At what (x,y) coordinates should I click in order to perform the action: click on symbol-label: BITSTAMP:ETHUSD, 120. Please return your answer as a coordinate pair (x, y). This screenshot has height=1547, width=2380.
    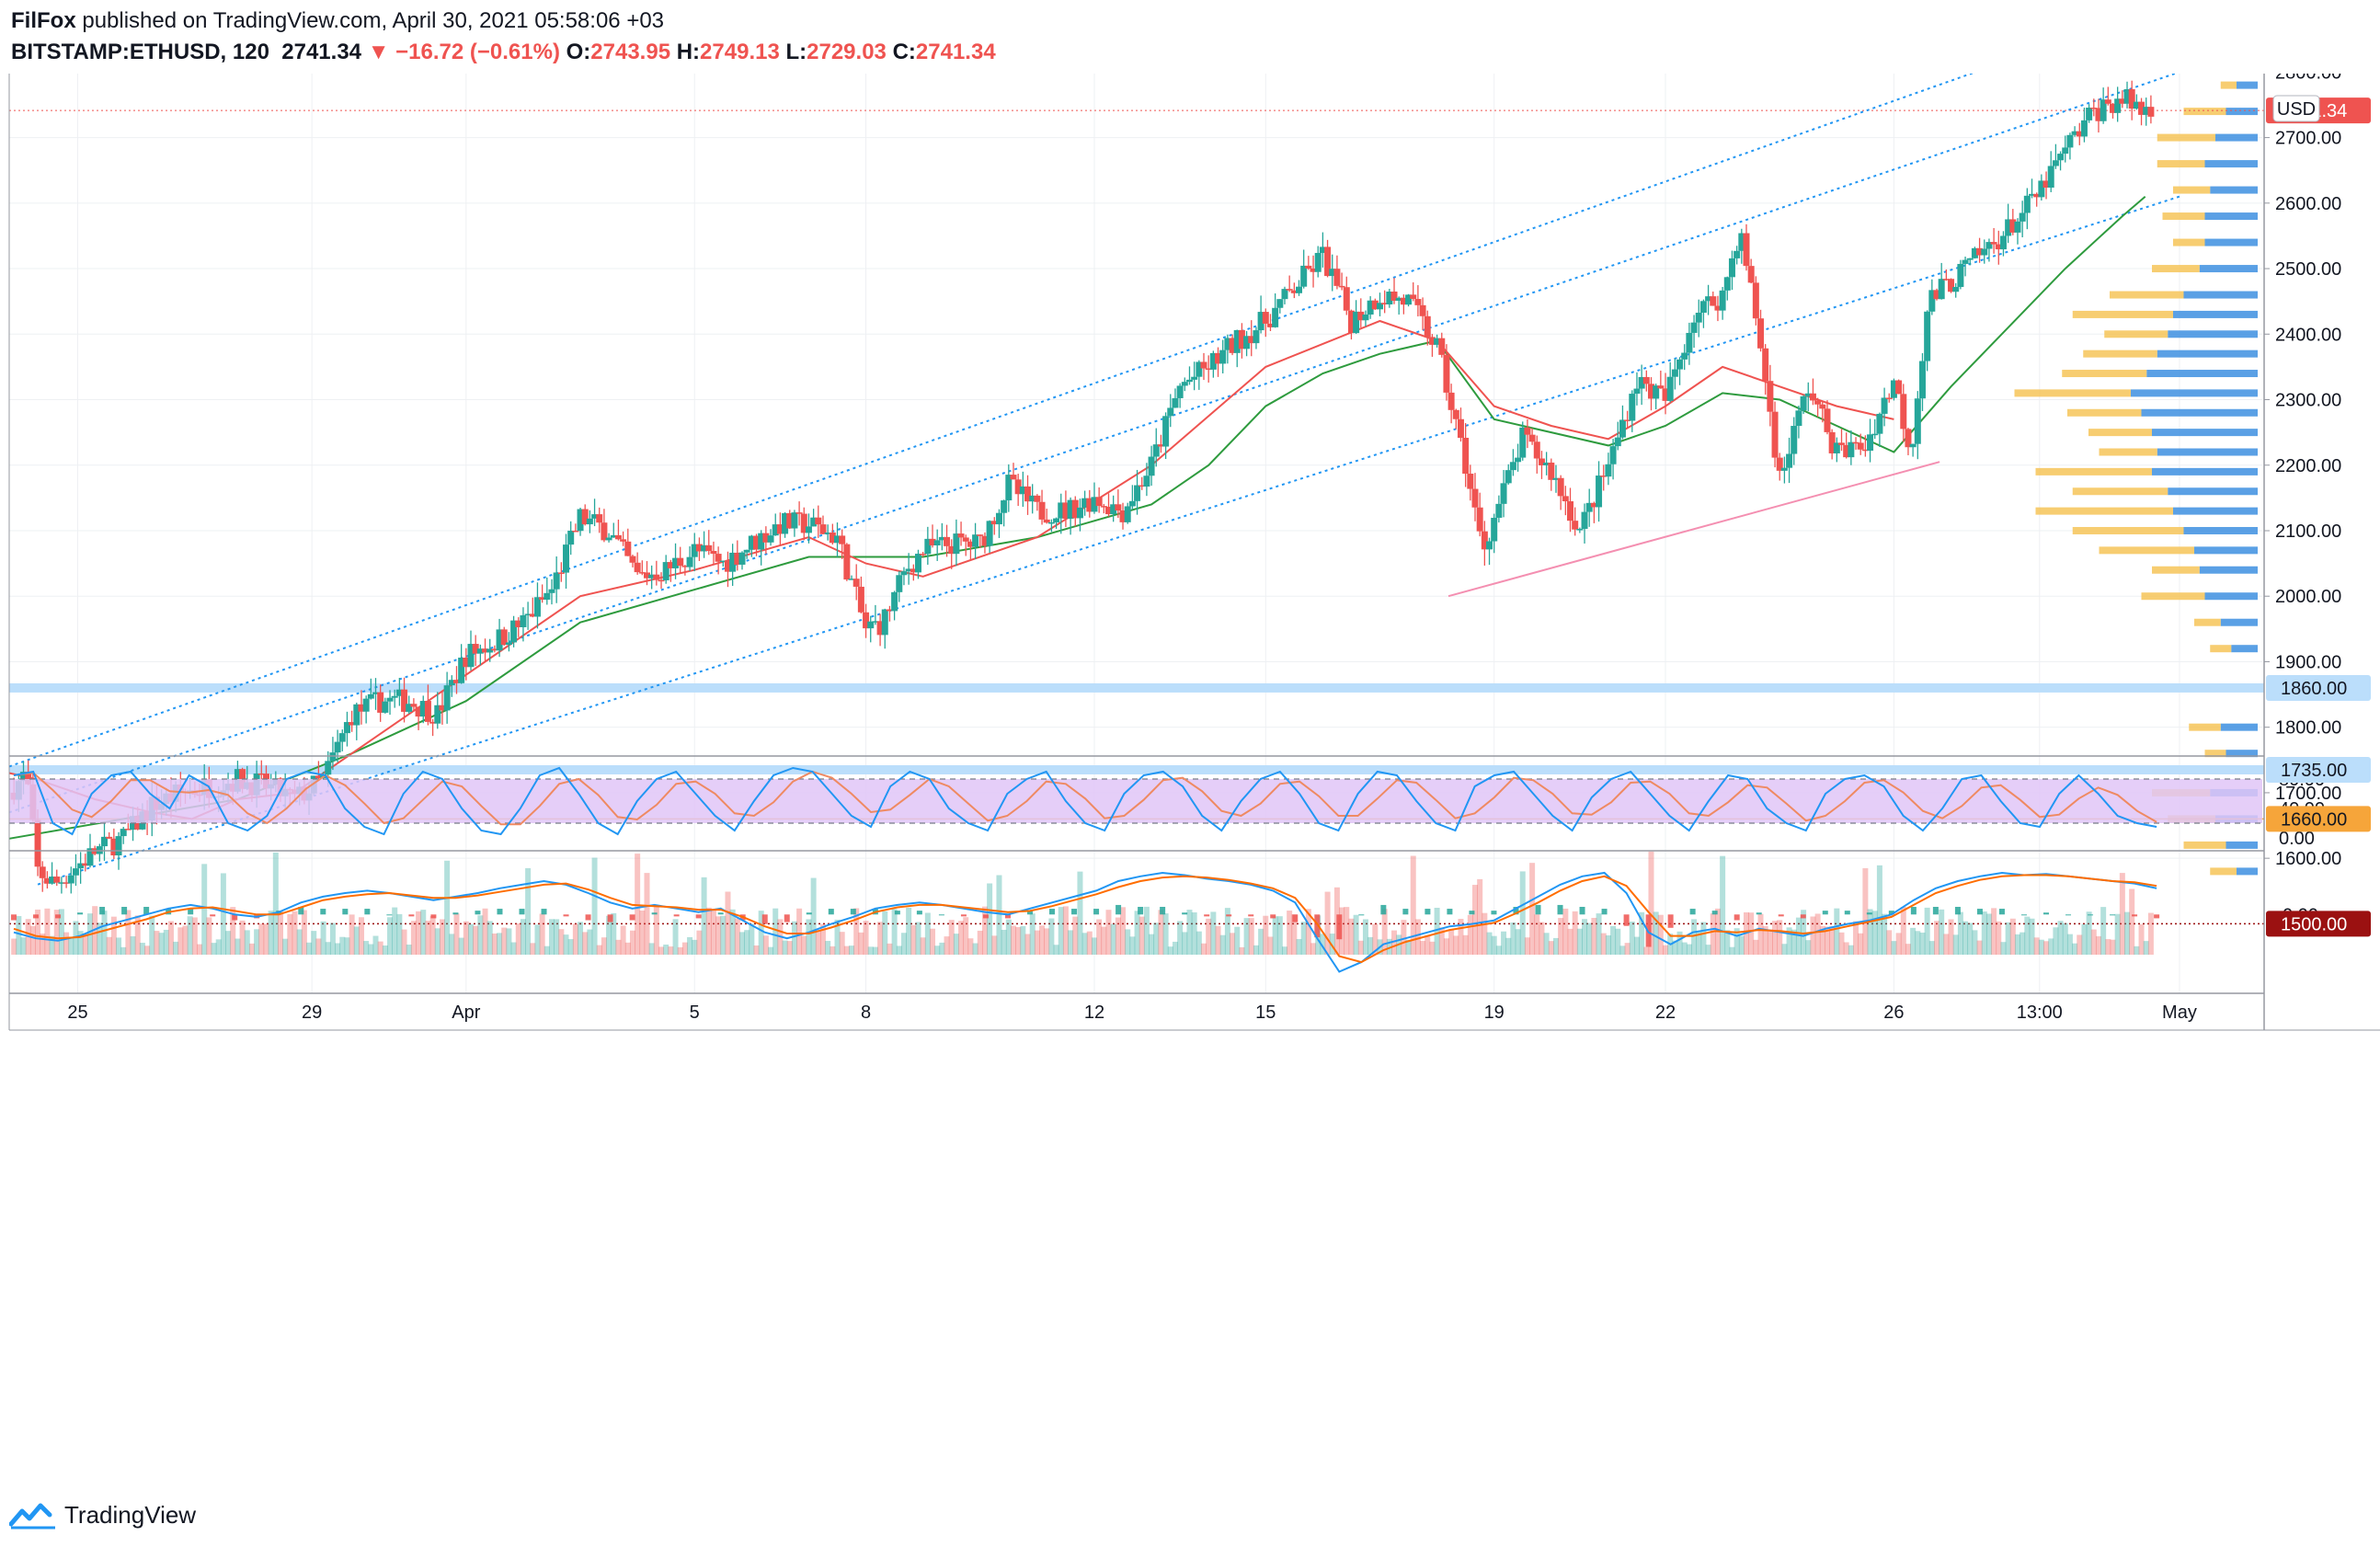
    Looking at the image, I should click on (140, 52).